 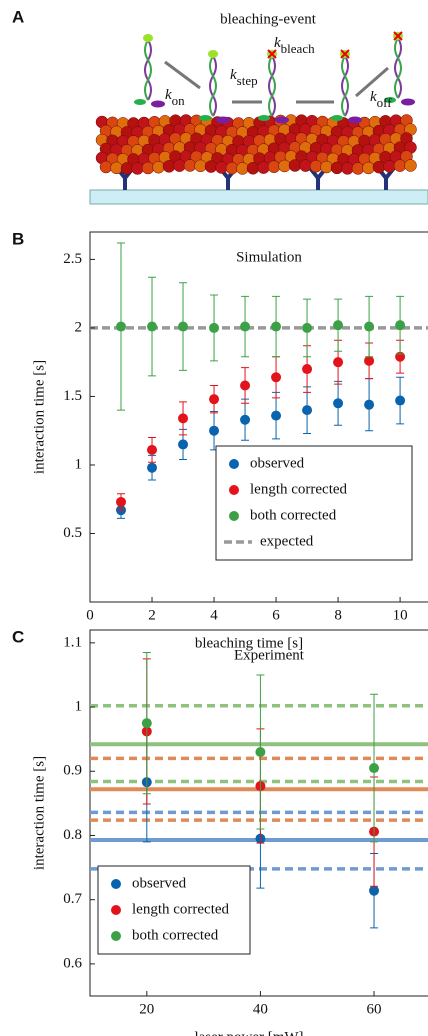 What do you see at coordinates (260, 1009) in the screenshot?
I see `x-tick-label: 40` at bounding box center [260, 1009].